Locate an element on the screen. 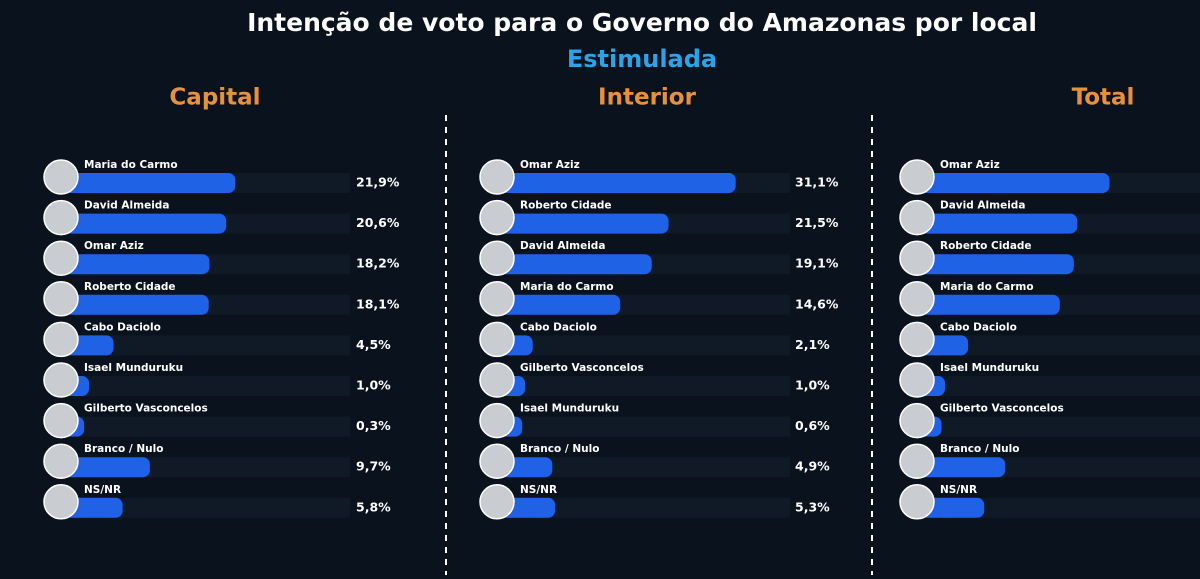 The width and height of the screenshot is (1200, 579). value-label: 9,7% is located at coordinates (373, 466).